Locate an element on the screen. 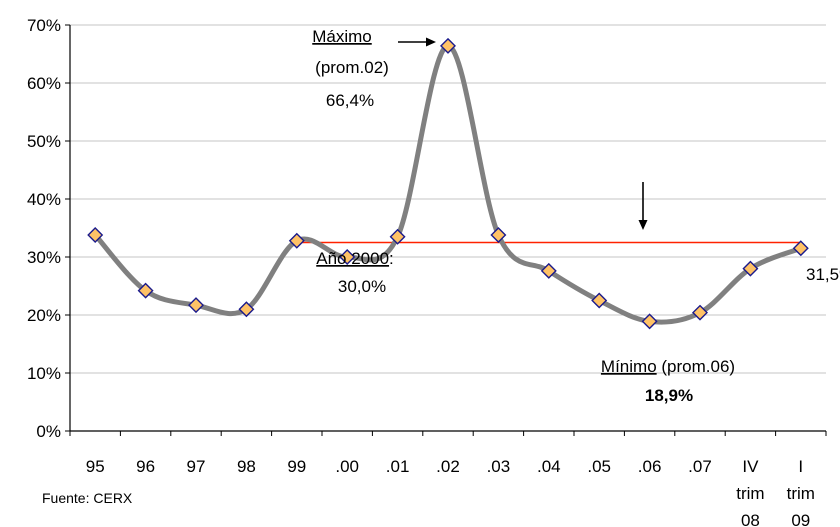  x-tick-label-line: .04 is located at coordinates (549, 466).